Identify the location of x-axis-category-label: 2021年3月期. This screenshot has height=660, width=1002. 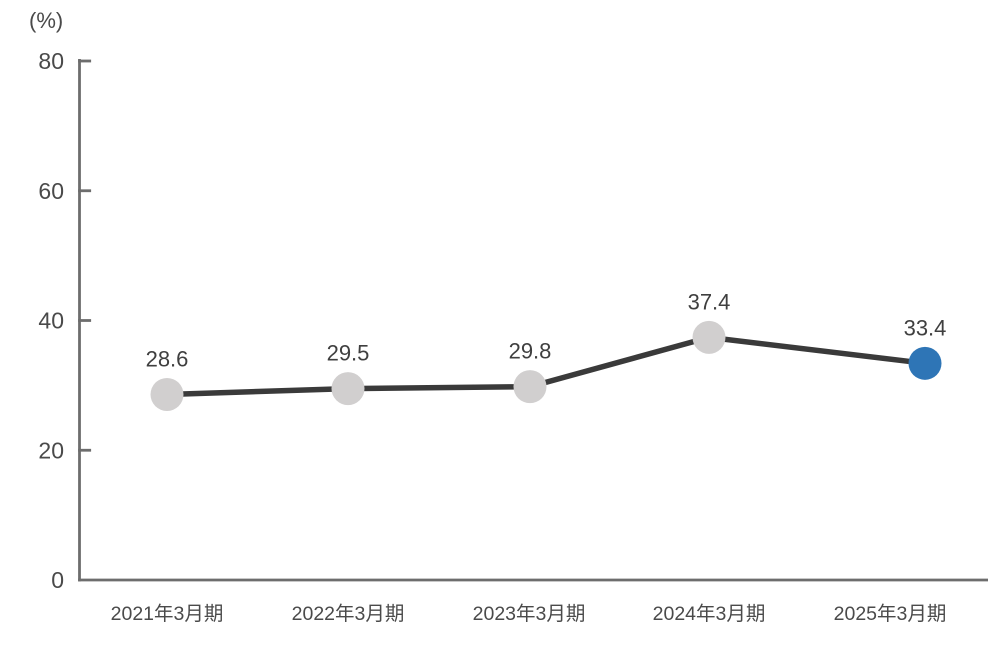
(167, 614).